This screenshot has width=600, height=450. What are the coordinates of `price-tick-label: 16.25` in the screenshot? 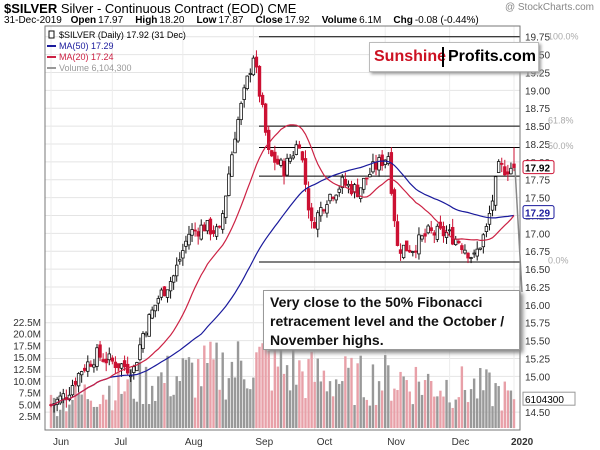 It's located at (537, 288).